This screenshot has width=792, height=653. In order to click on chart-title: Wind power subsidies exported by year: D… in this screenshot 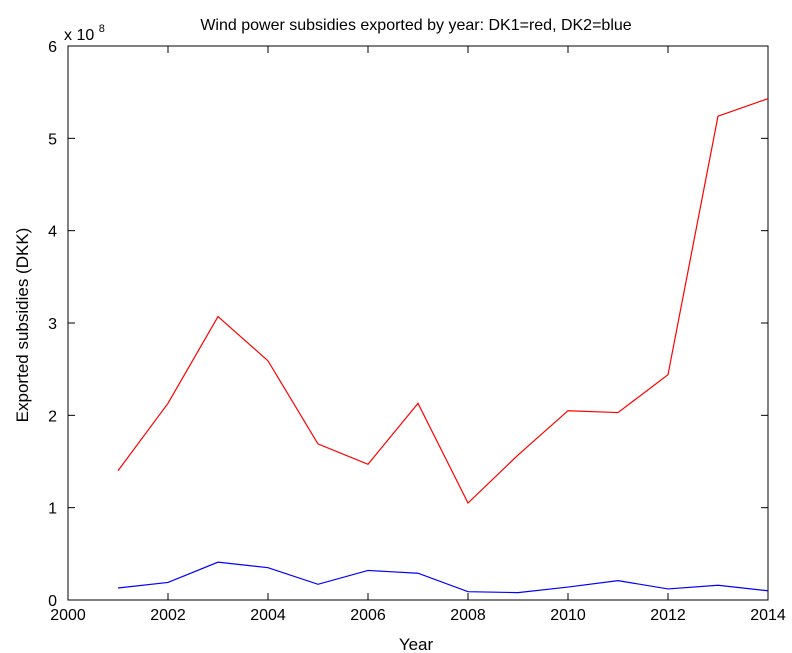, I will do `click(415, 25)`.